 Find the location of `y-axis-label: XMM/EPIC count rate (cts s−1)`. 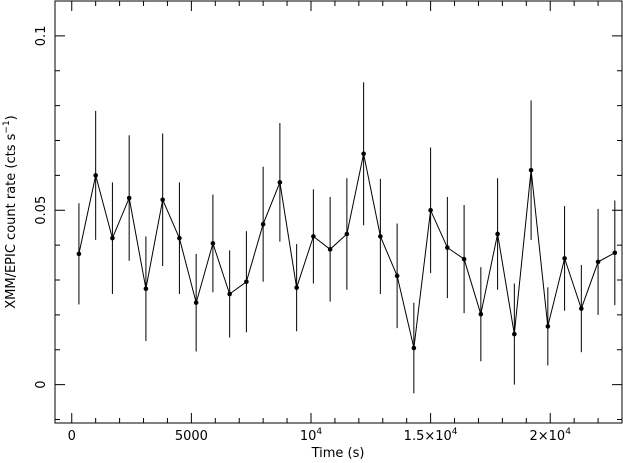

y-axis-label: XMM/EPIC count rate (cts s−1) is located at coordinates (10, 212).